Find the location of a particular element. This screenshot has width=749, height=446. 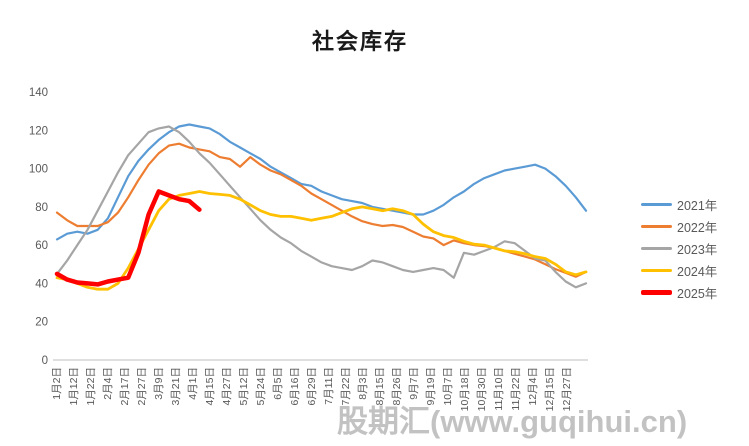

legend-swatch-2022年 is located at coordinates (656, 226).